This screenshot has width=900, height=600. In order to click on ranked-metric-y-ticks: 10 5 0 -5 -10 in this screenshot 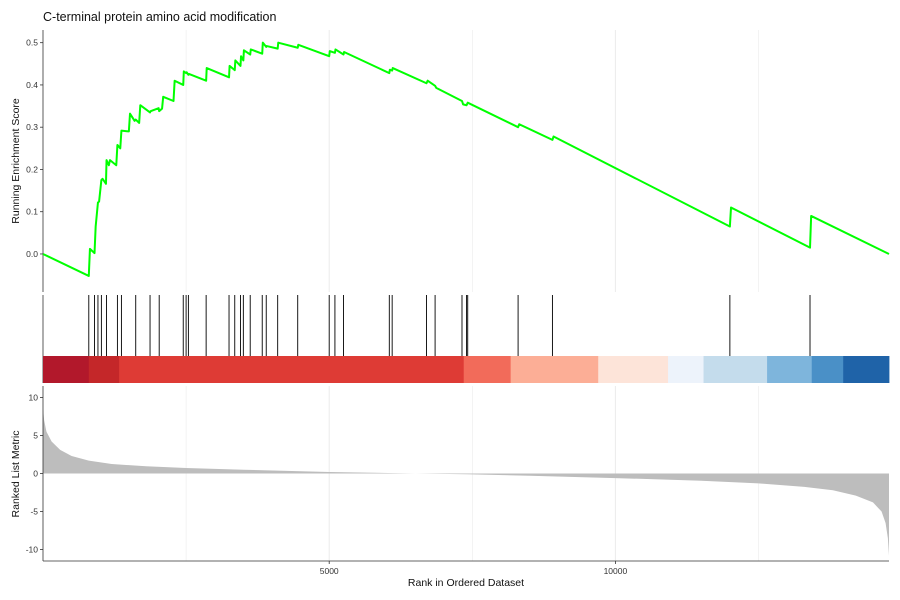, I will do `click(34, 473)`.